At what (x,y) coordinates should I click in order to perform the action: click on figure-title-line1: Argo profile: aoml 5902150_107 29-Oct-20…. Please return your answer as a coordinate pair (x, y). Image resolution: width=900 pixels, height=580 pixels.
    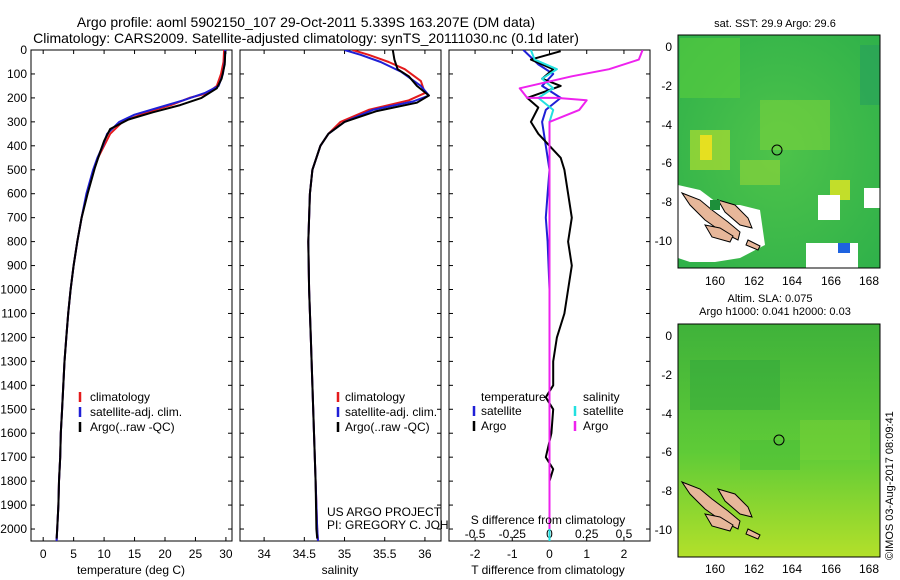
    Looking at the image, I should click on (306, 22).